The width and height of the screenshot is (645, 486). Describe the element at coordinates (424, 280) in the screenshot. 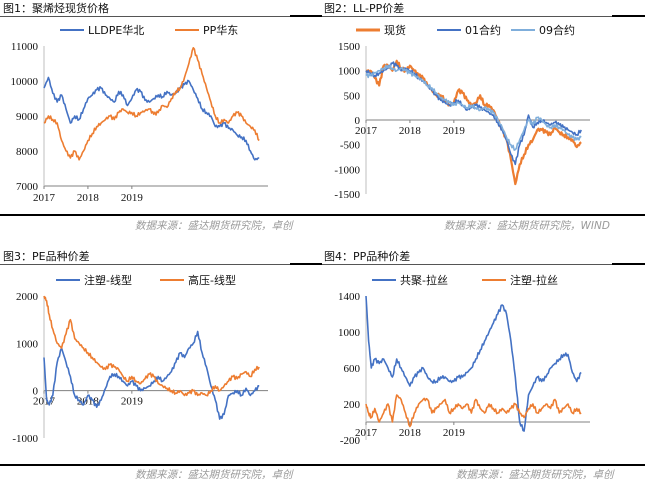

I see `legend-label-1: 共聚-拉丝` at that location.